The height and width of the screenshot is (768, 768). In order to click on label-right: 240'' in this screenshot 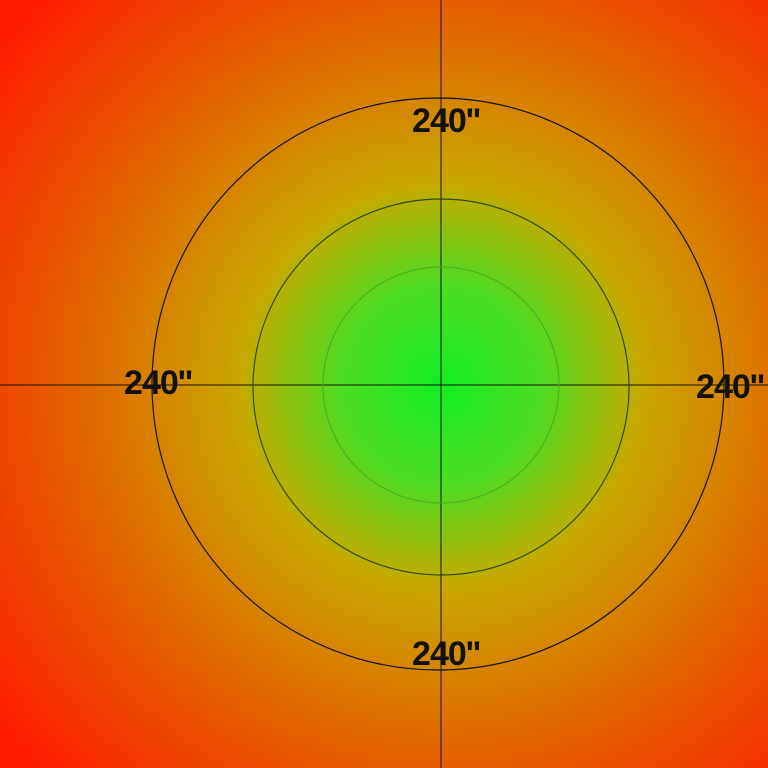, I will do `click(730, 387)`.